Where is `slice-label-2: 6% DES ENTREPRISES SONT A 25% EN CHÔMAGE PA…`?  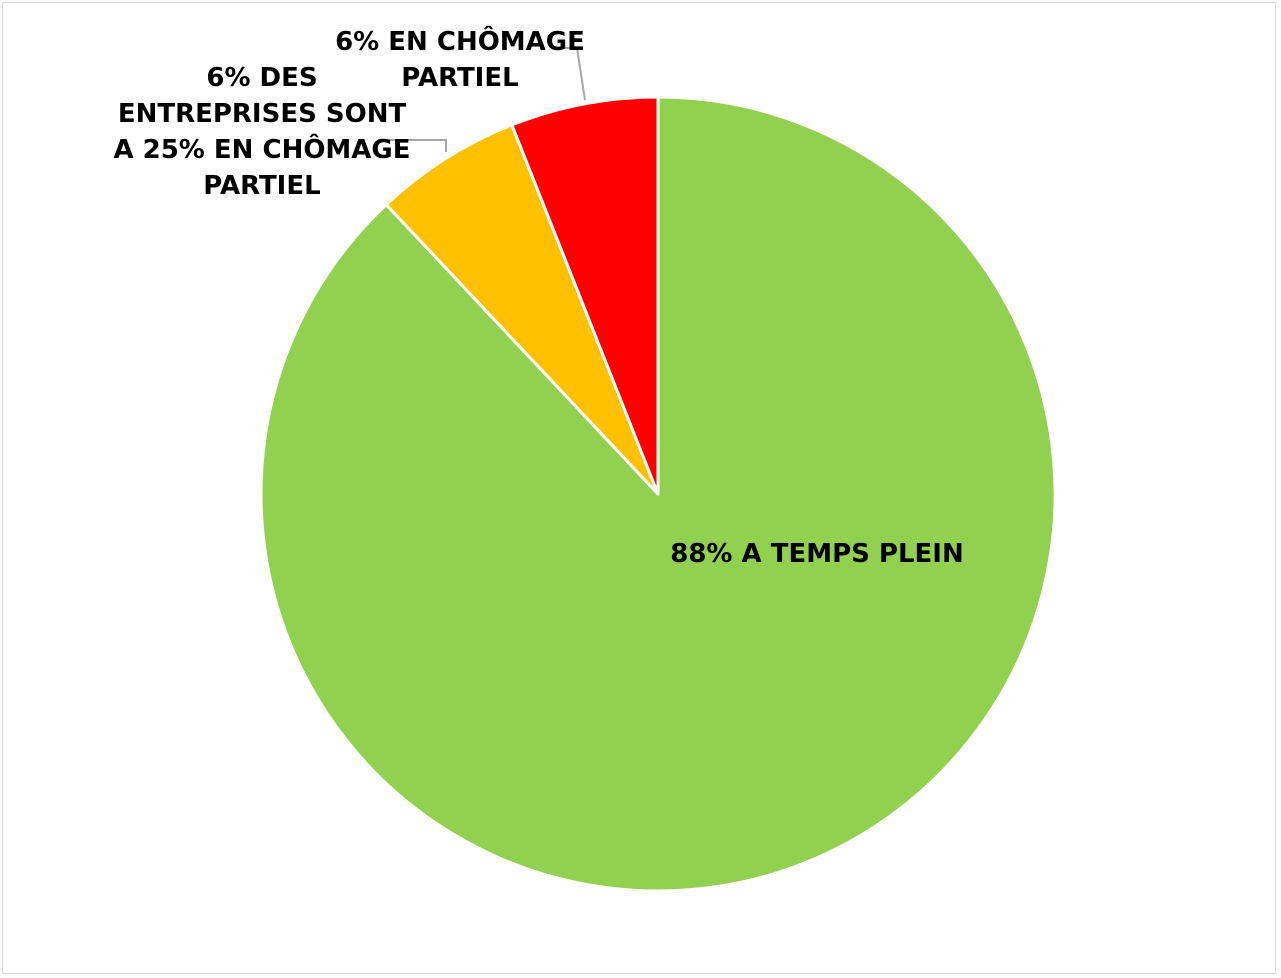 slice-label-2: 6% DES ENTREPRISES SONT A 25% EN CHÔMAGE PA… is located at coordinates (261, 132).